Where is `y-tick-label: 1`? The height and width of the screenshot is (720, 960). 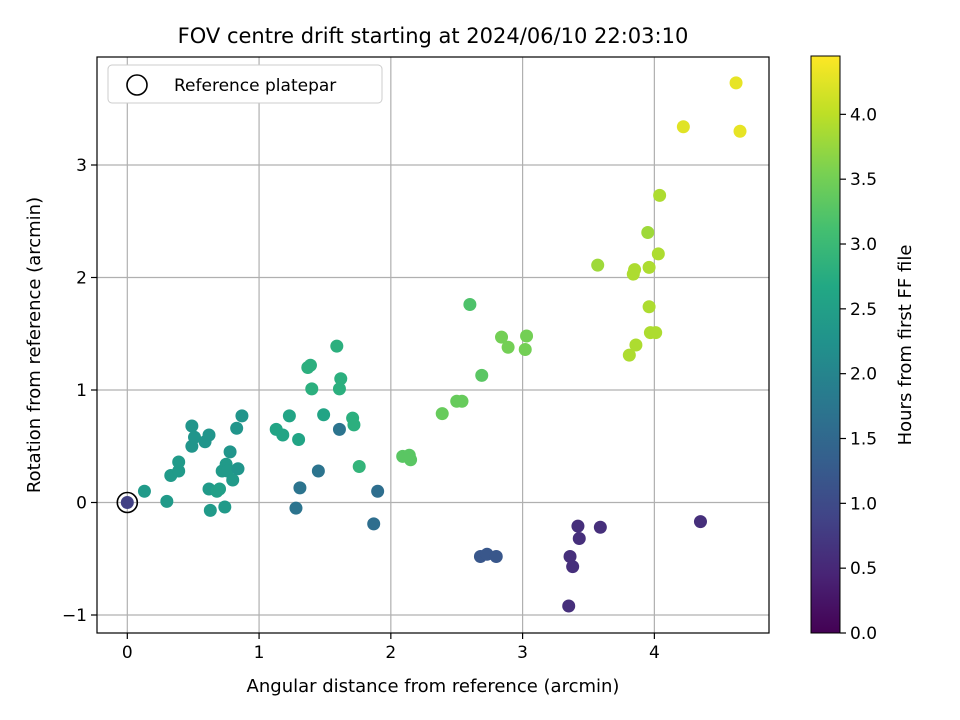
y-tick-label: 1 is located at coordinates (81, 391).